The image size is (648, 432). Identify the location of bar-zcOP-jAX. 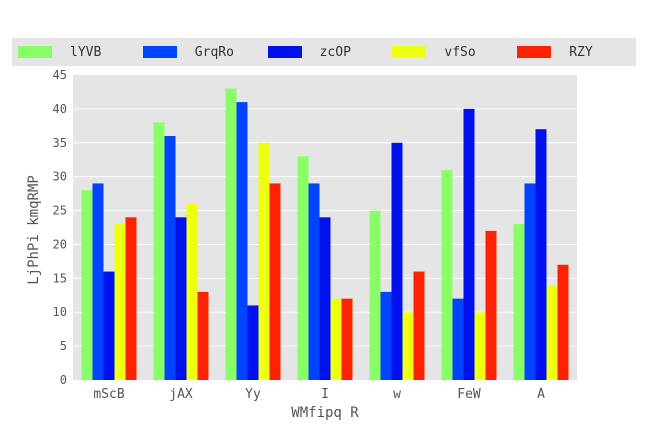
(181, 298).